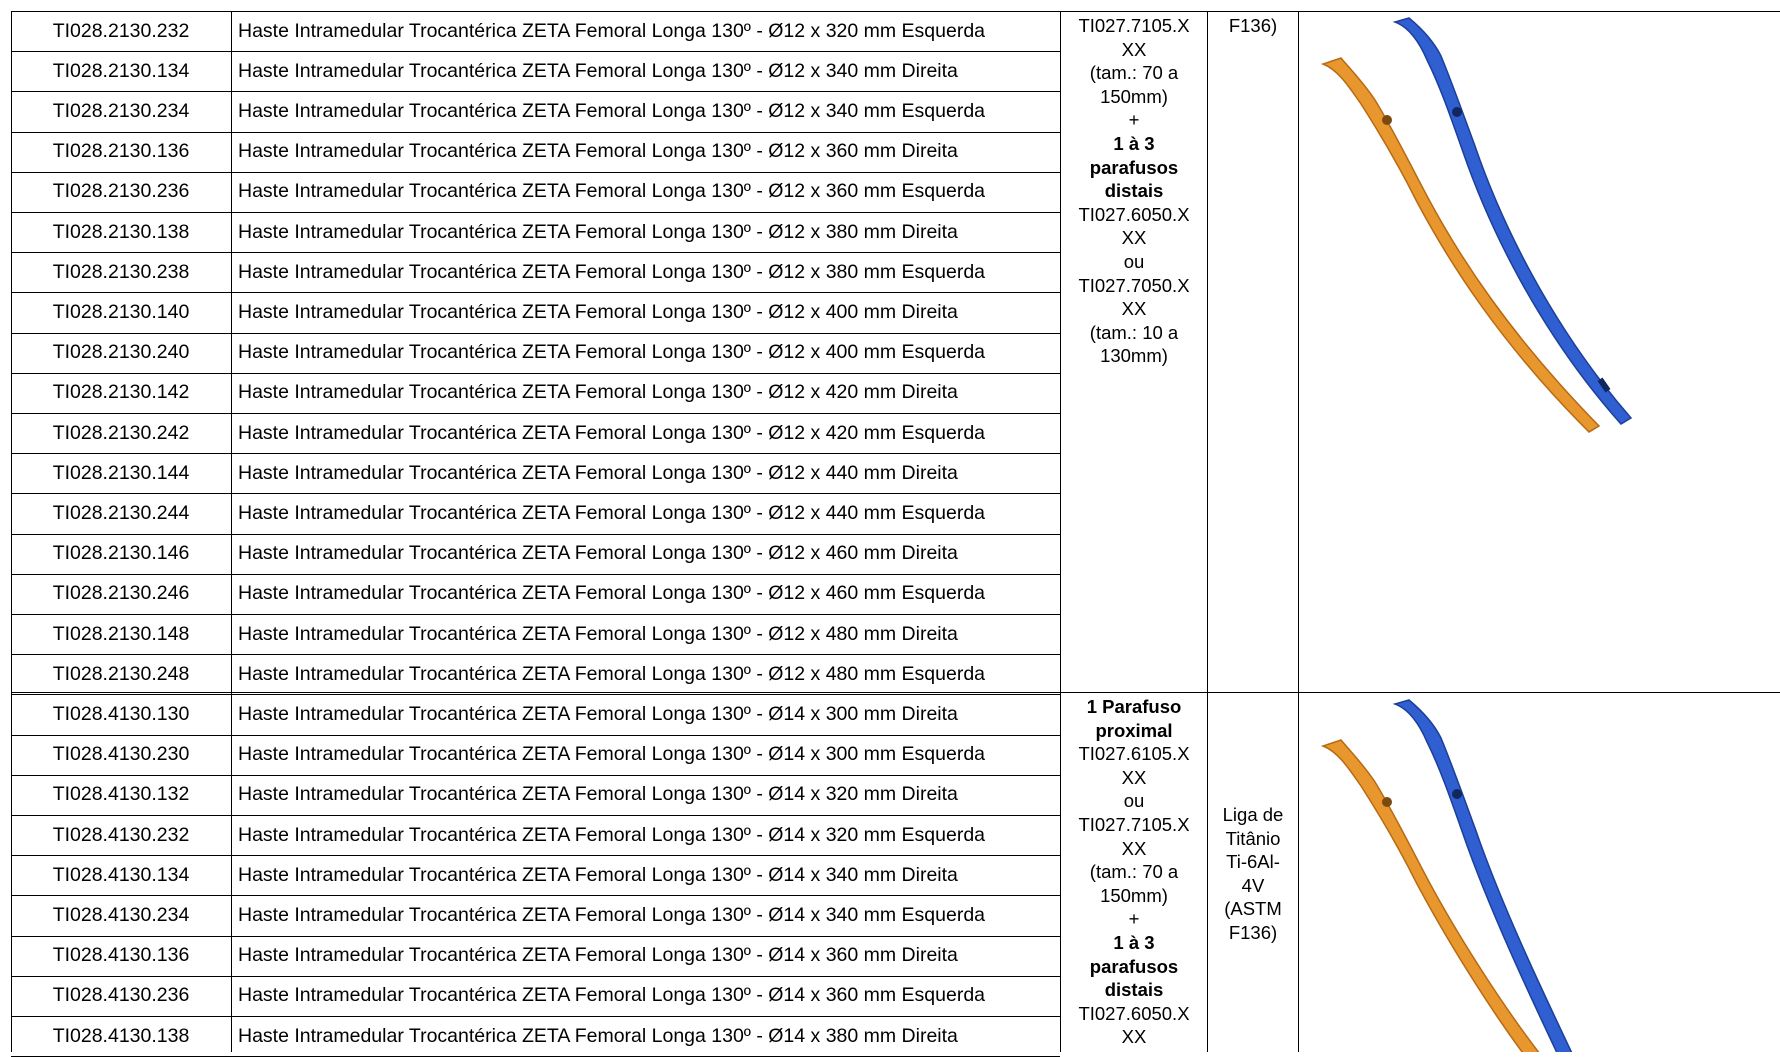  What do you see at coordinates (1134, 25) in the screenshot?
I see `screws-line: TI027.7105.X` at bounding box center [1134, 25].